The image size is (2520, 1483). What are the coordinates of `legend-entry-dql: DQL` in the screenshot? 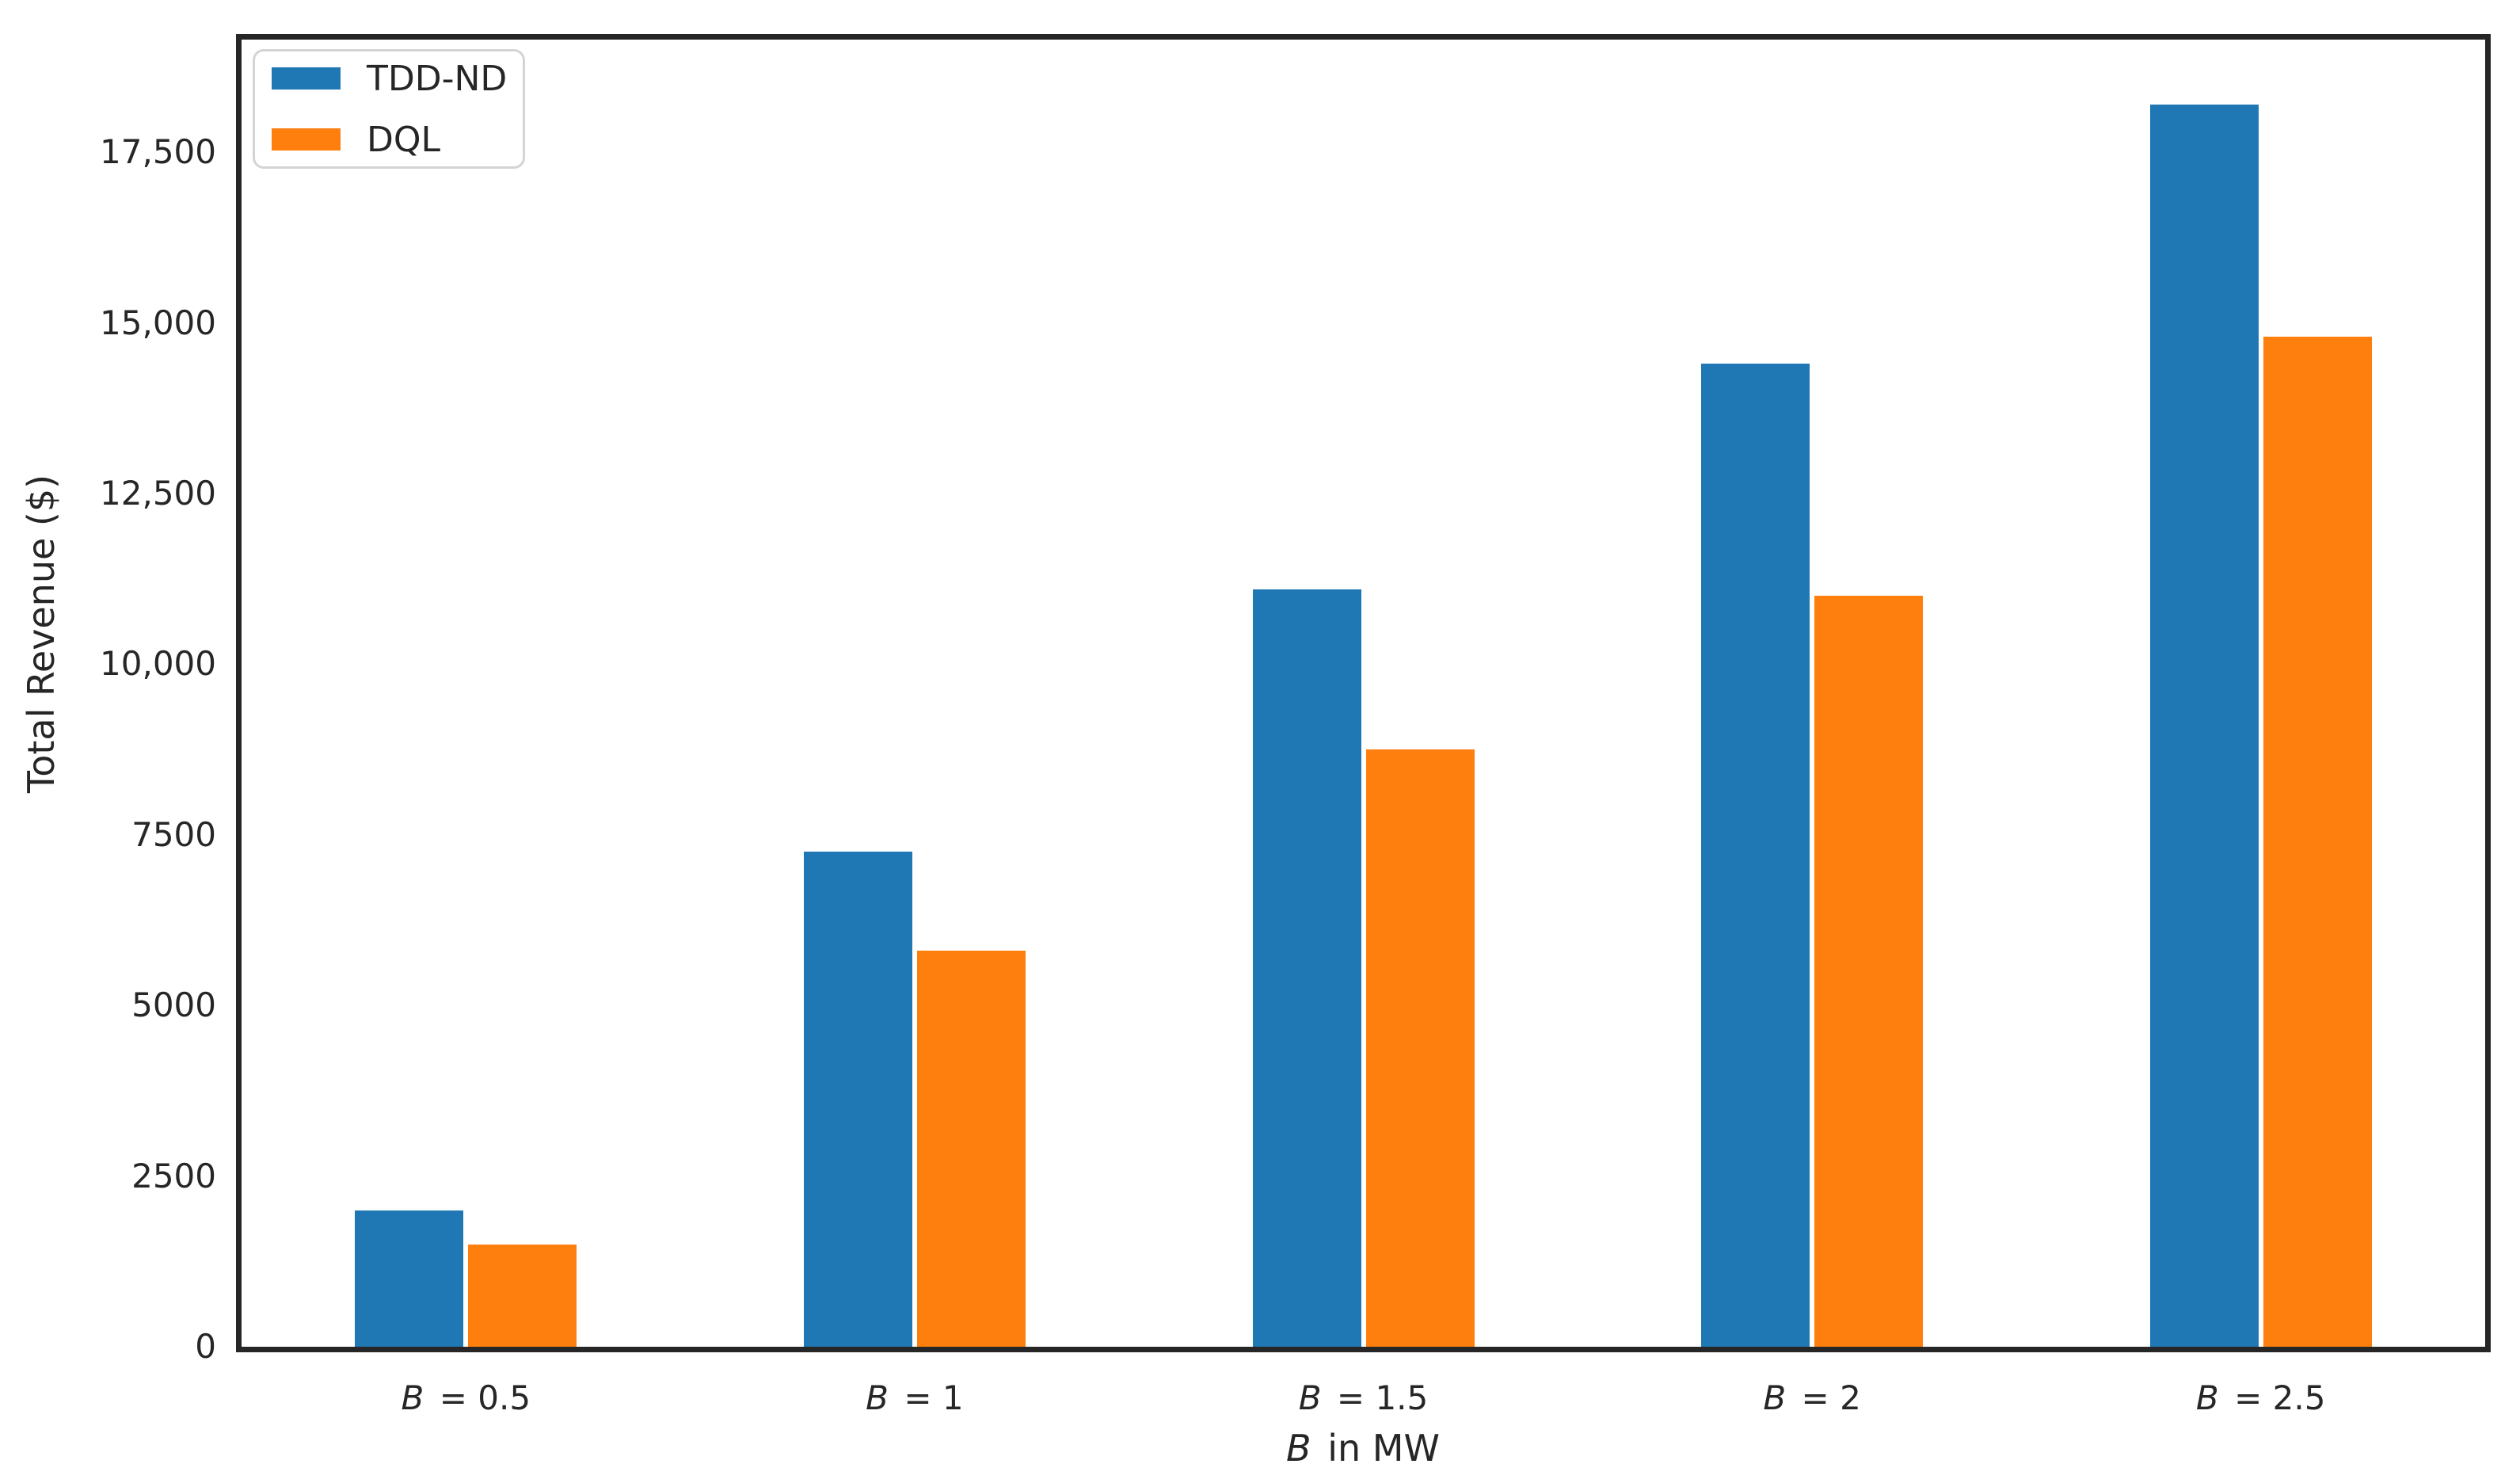 It's located at (397, 140).